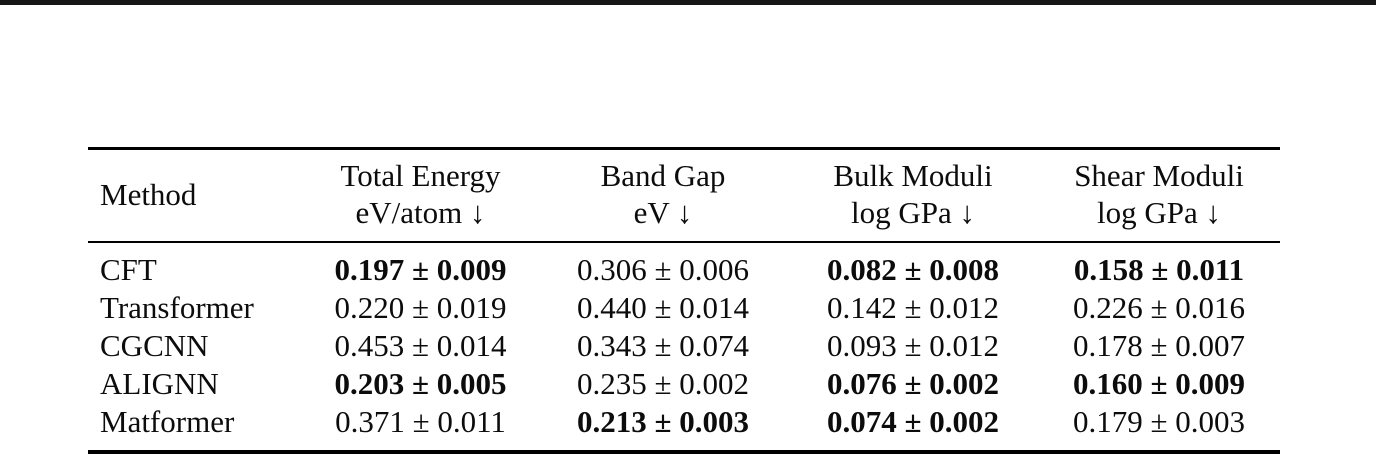 The width and height of the screenshot is (1376, 458). I want to click on column-header-band-gap: Band Gap eV ↓, so click(663, 195).